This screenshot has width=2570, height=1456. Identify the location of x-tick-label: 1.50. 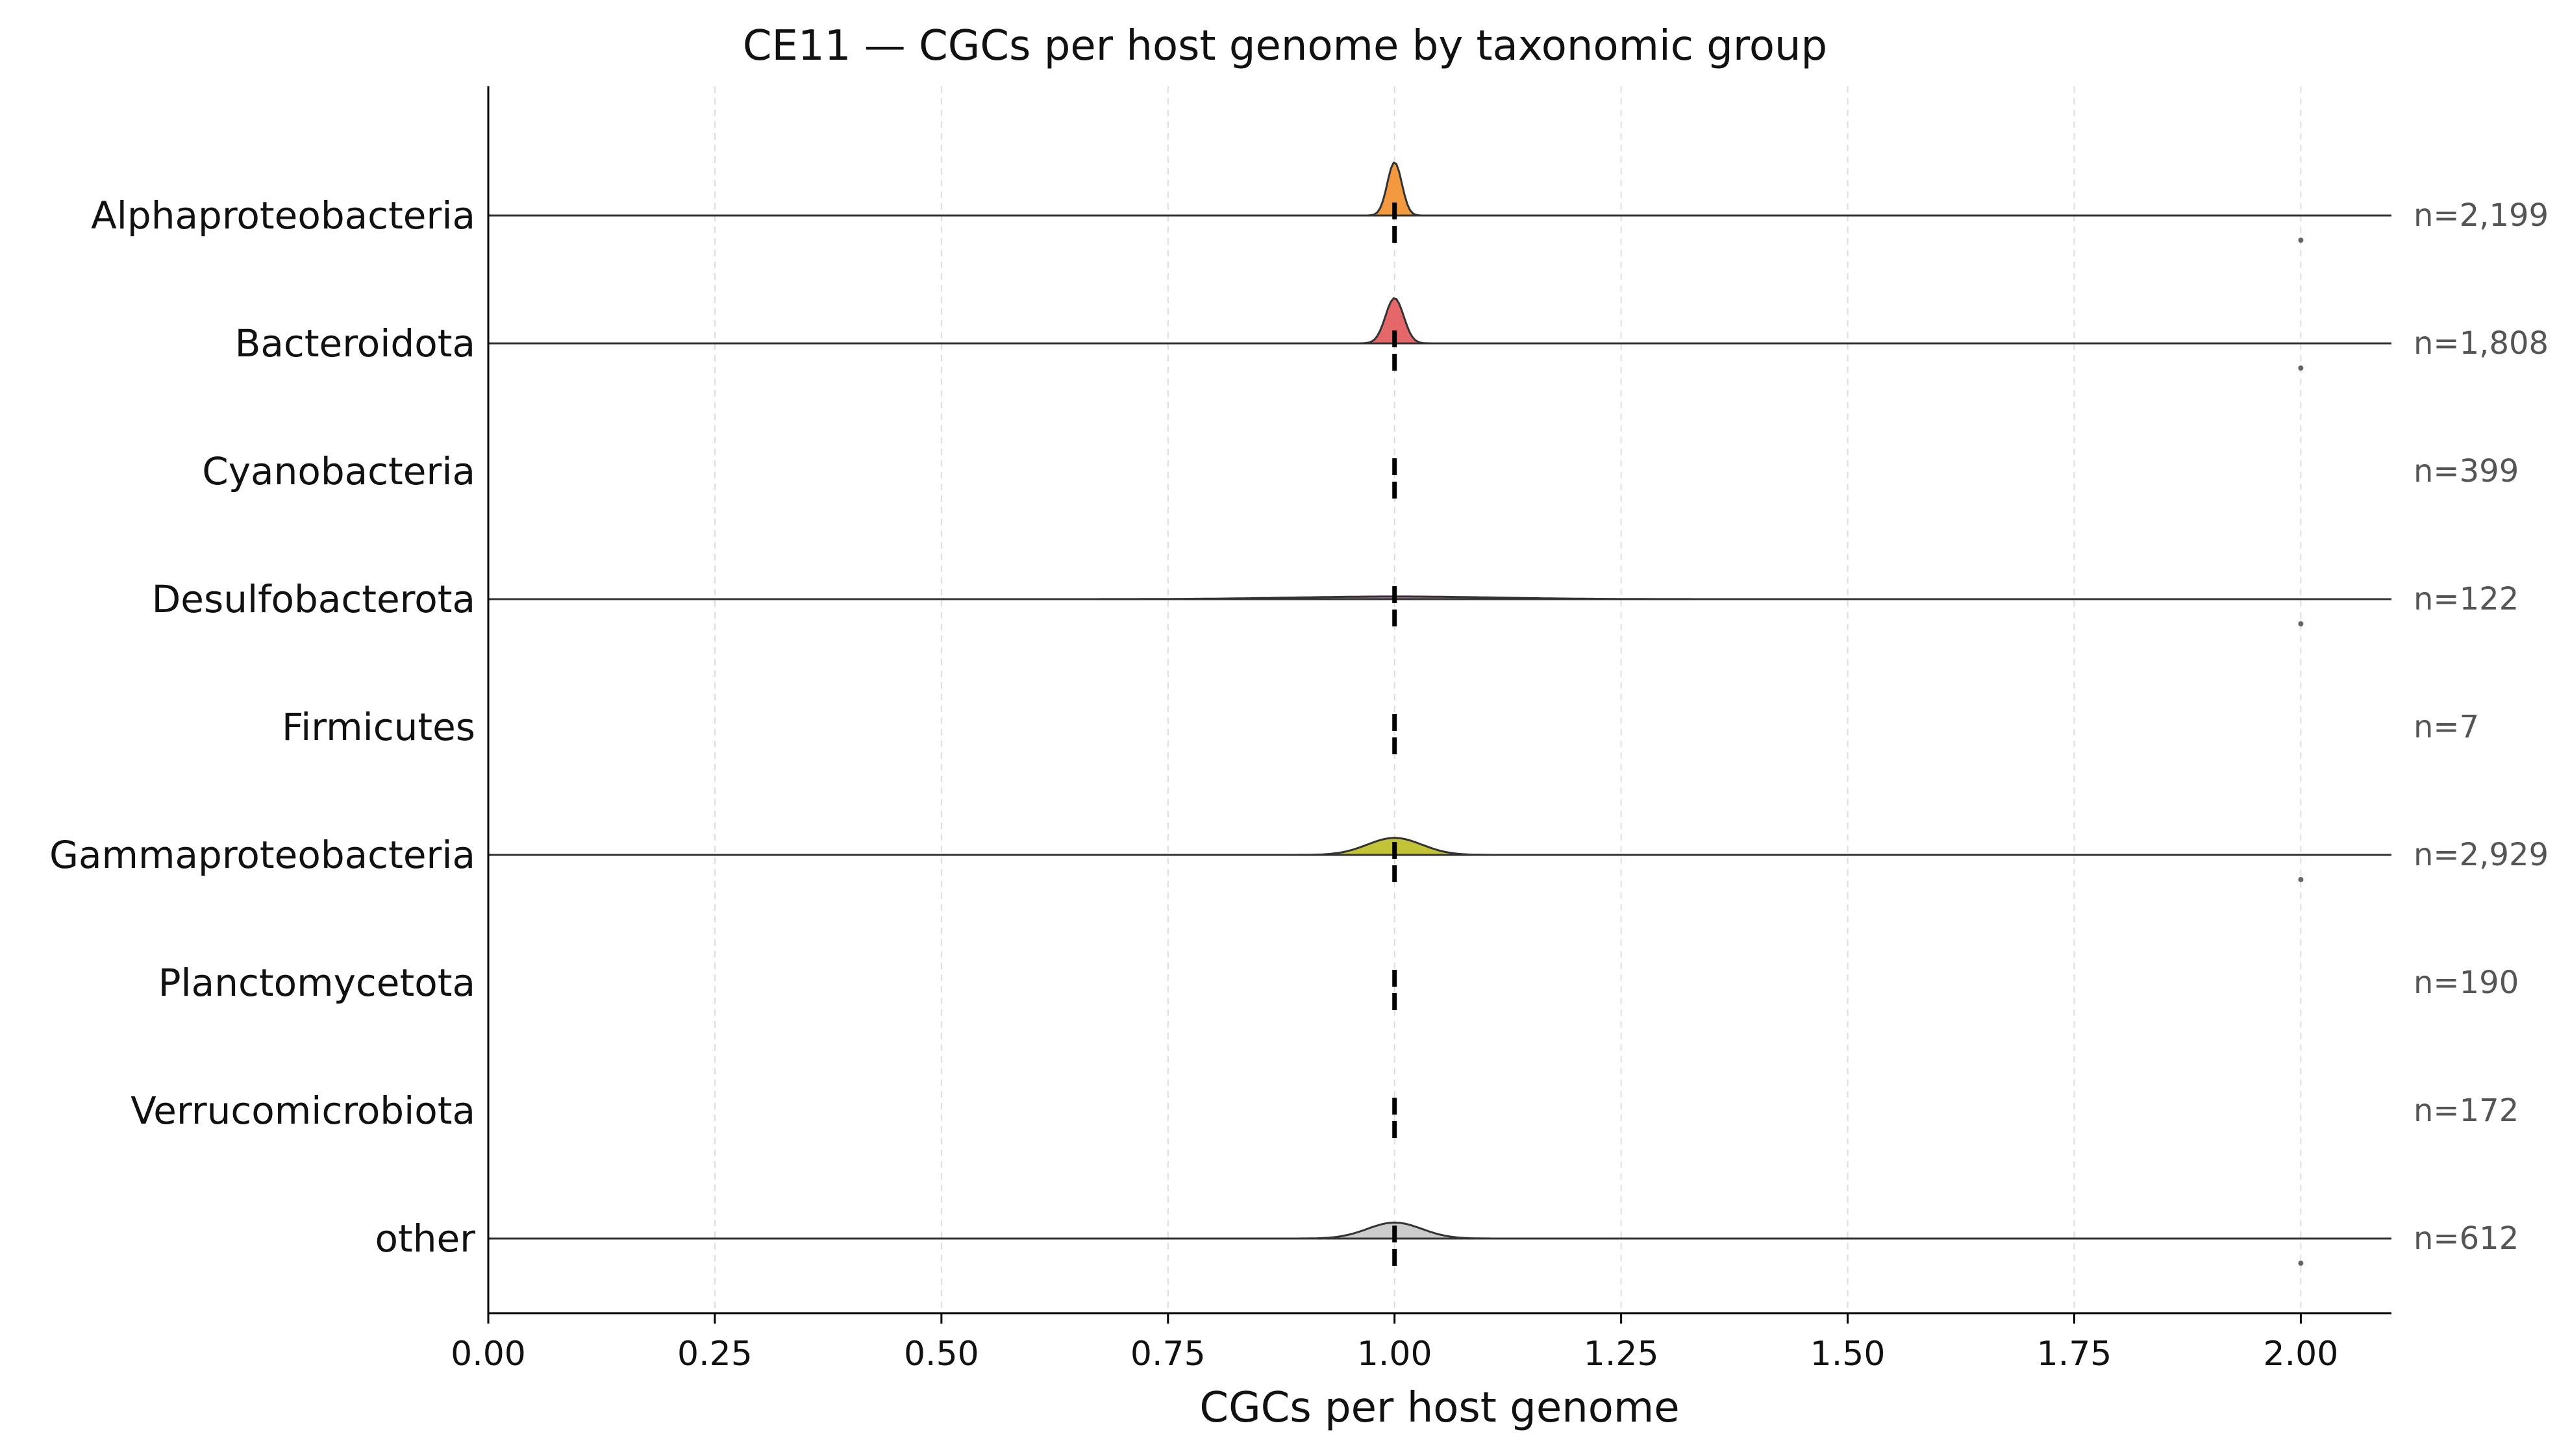
(1848, 1354).